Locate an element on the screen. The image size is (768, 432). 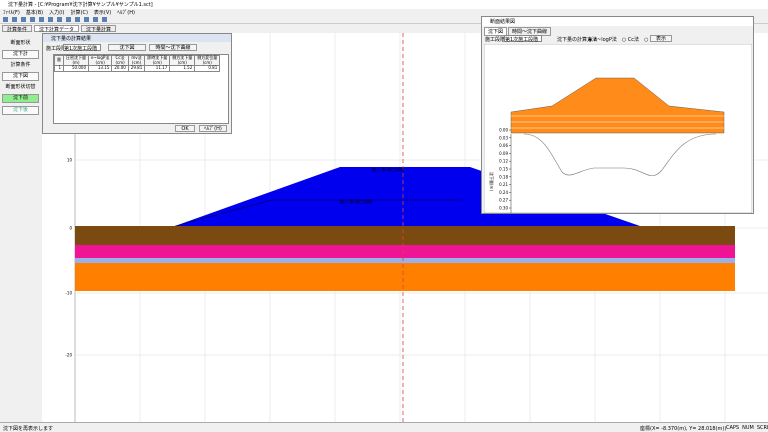
menu-item: 入力(I) is located at coordinates (57, 13).